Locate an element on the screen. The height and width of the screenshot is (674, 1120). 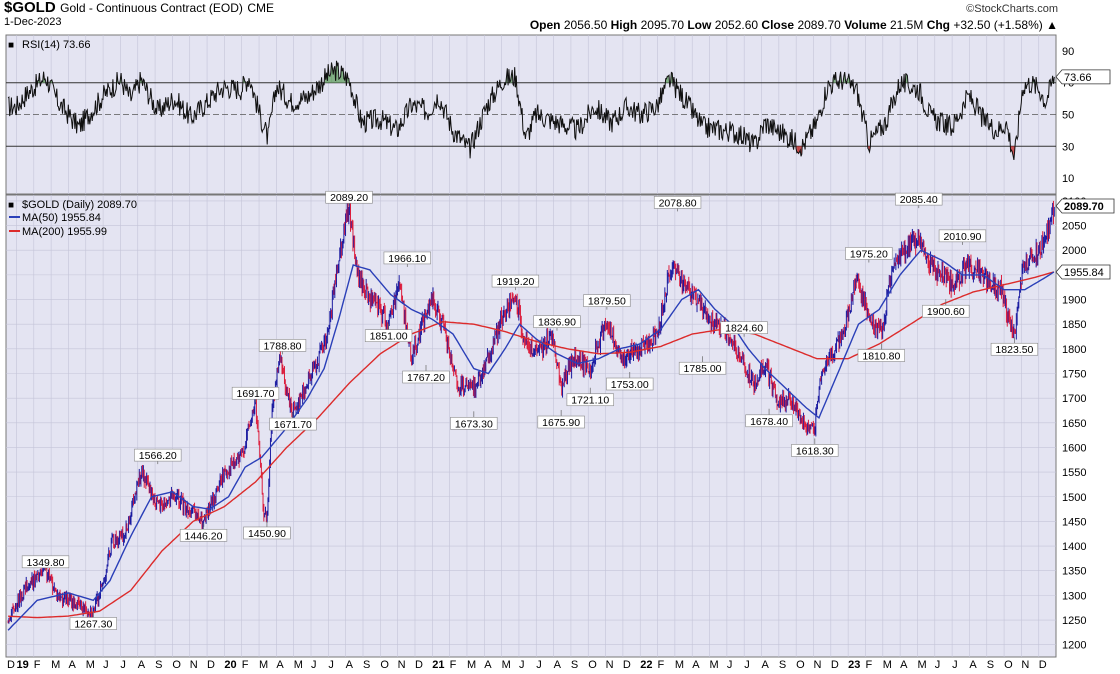
y-tick-label: 2000 is located at coordinates (1074, 251).